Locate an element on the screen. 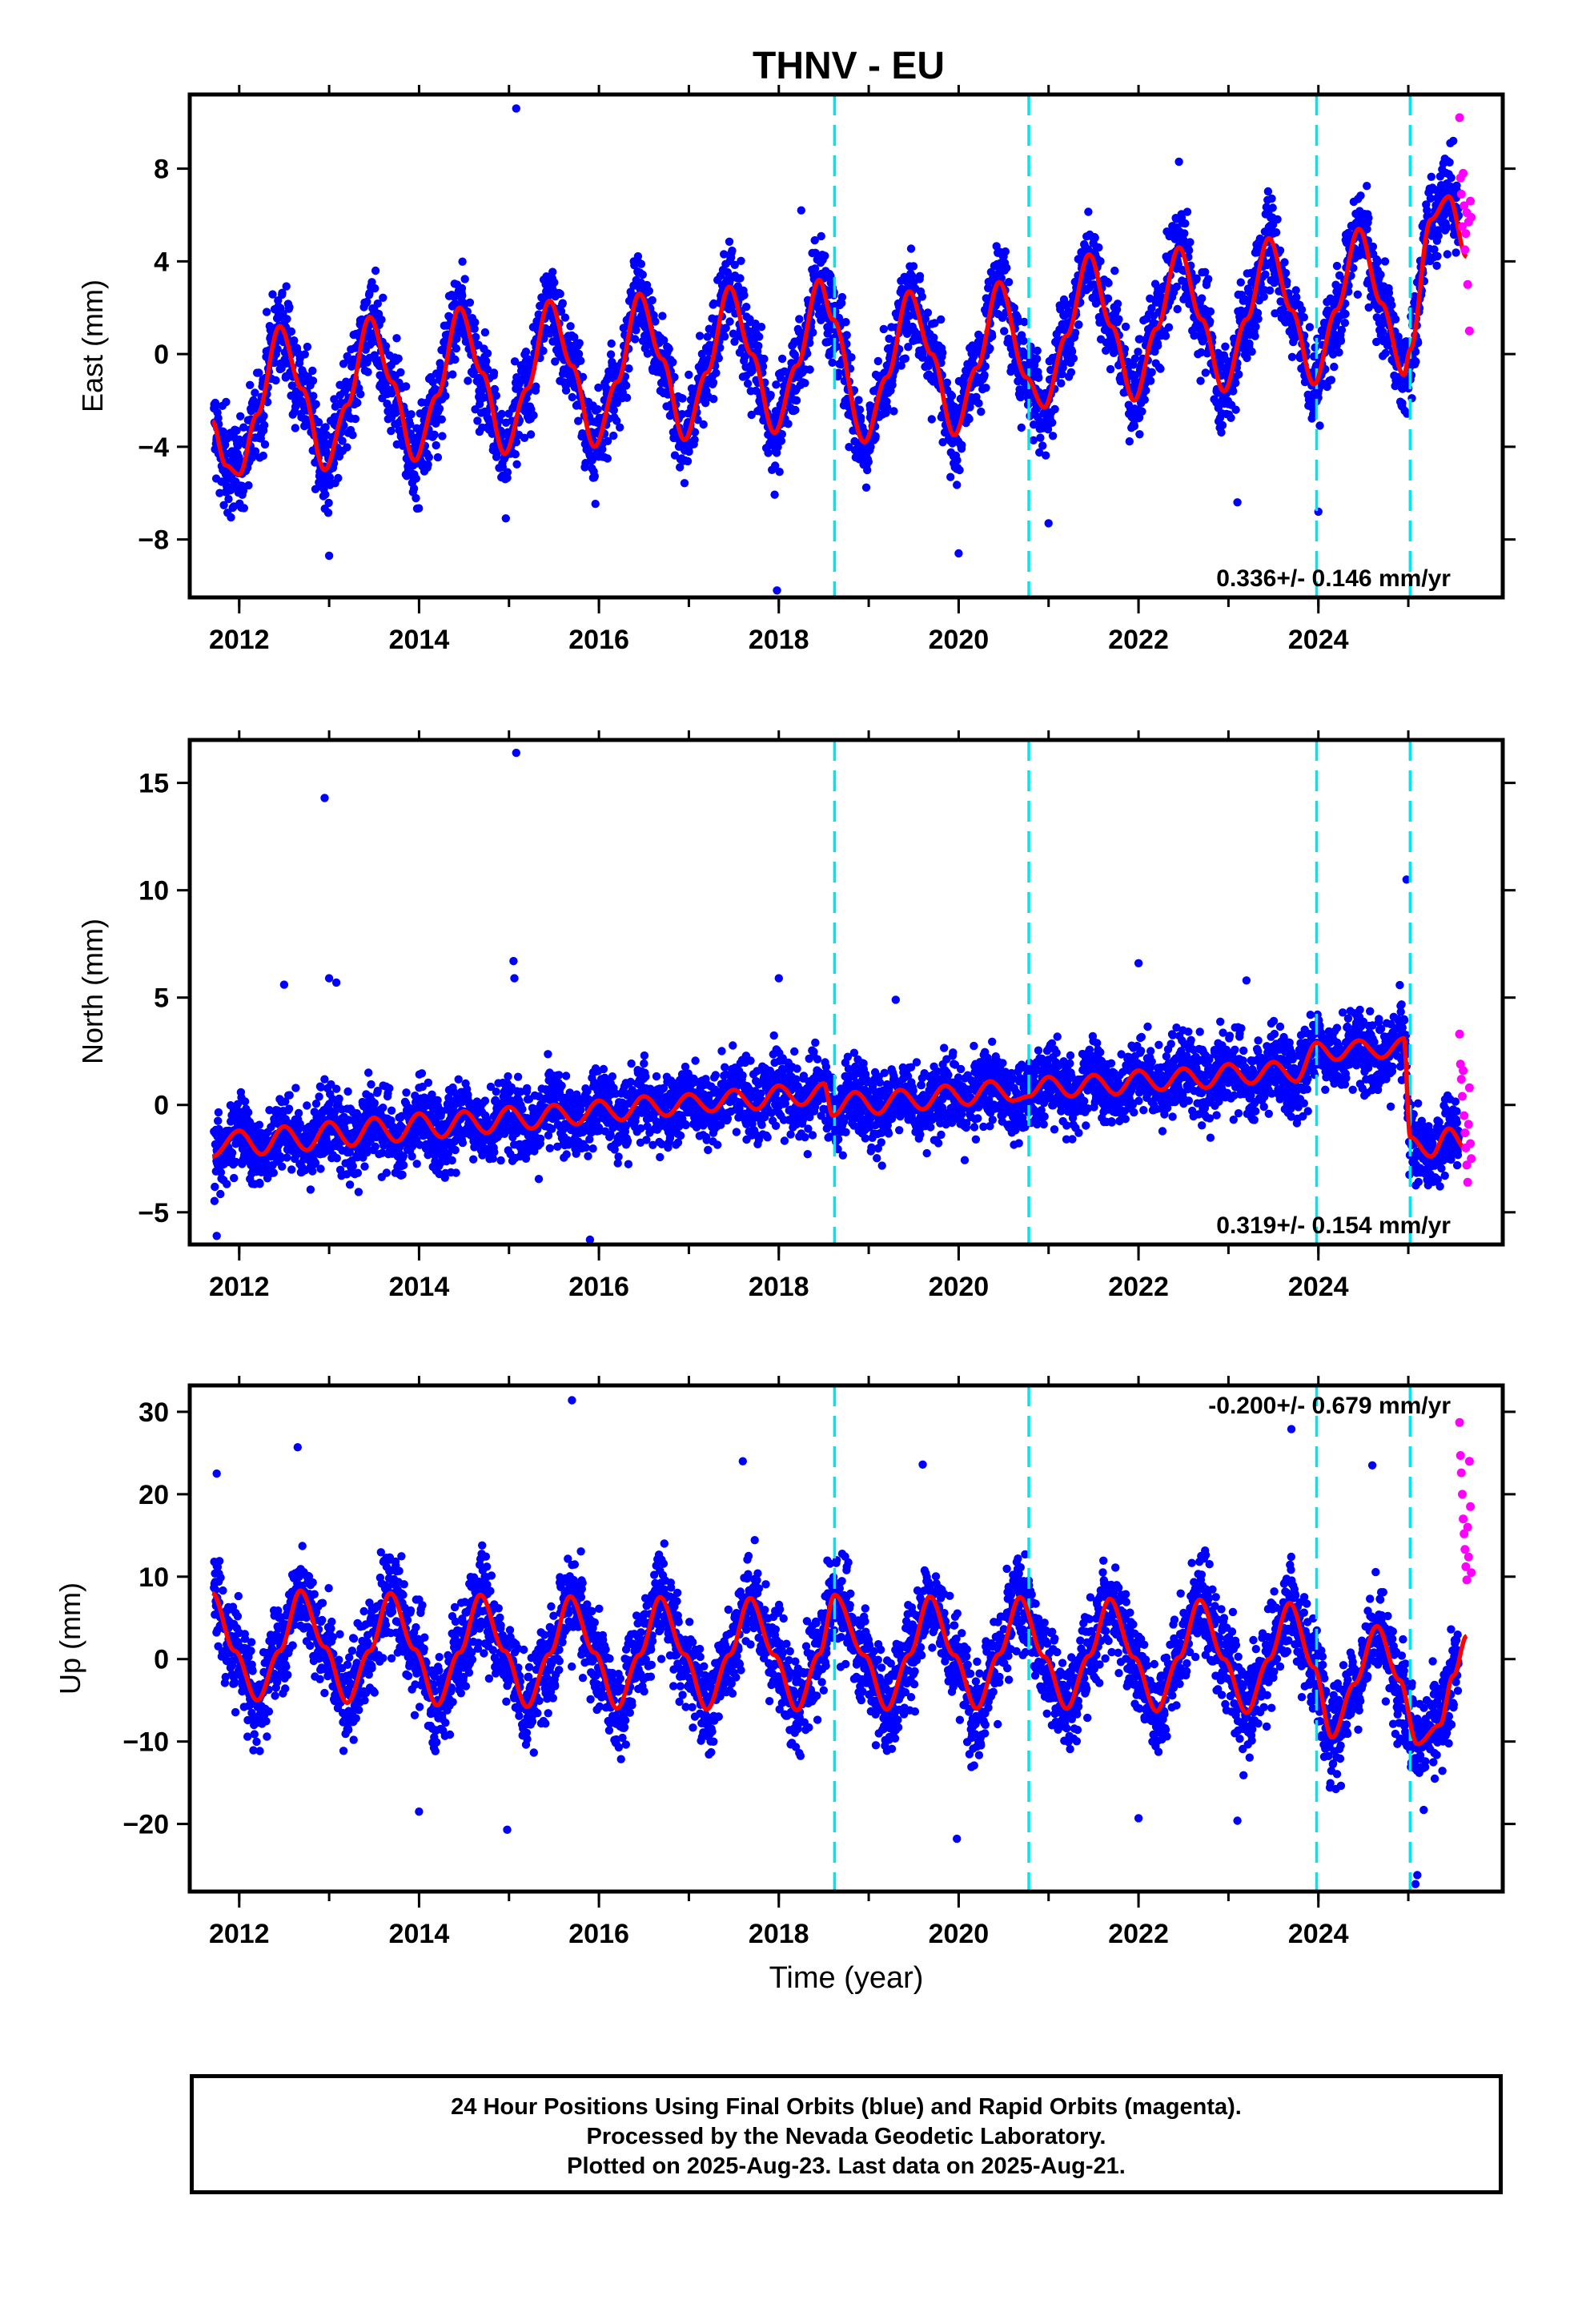 Image resolution: width=1582 pixels, height=2324 pixels. east-x-tick-label: 2018 is located at coordinates (779, 640).